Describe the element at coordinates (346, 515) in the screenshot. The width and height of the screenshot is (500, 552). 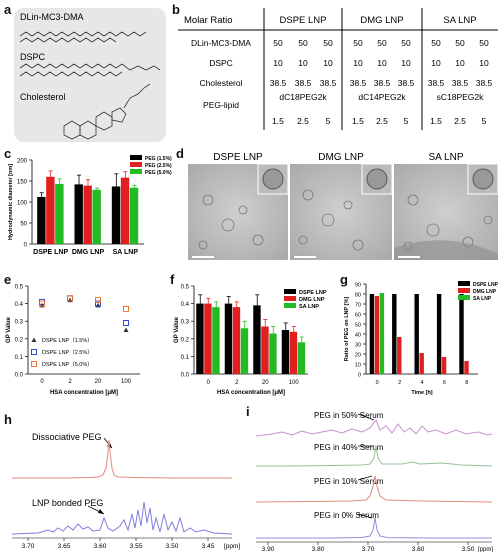
I see `spectrum-label-0: PEG in 0% Serum` at that location.